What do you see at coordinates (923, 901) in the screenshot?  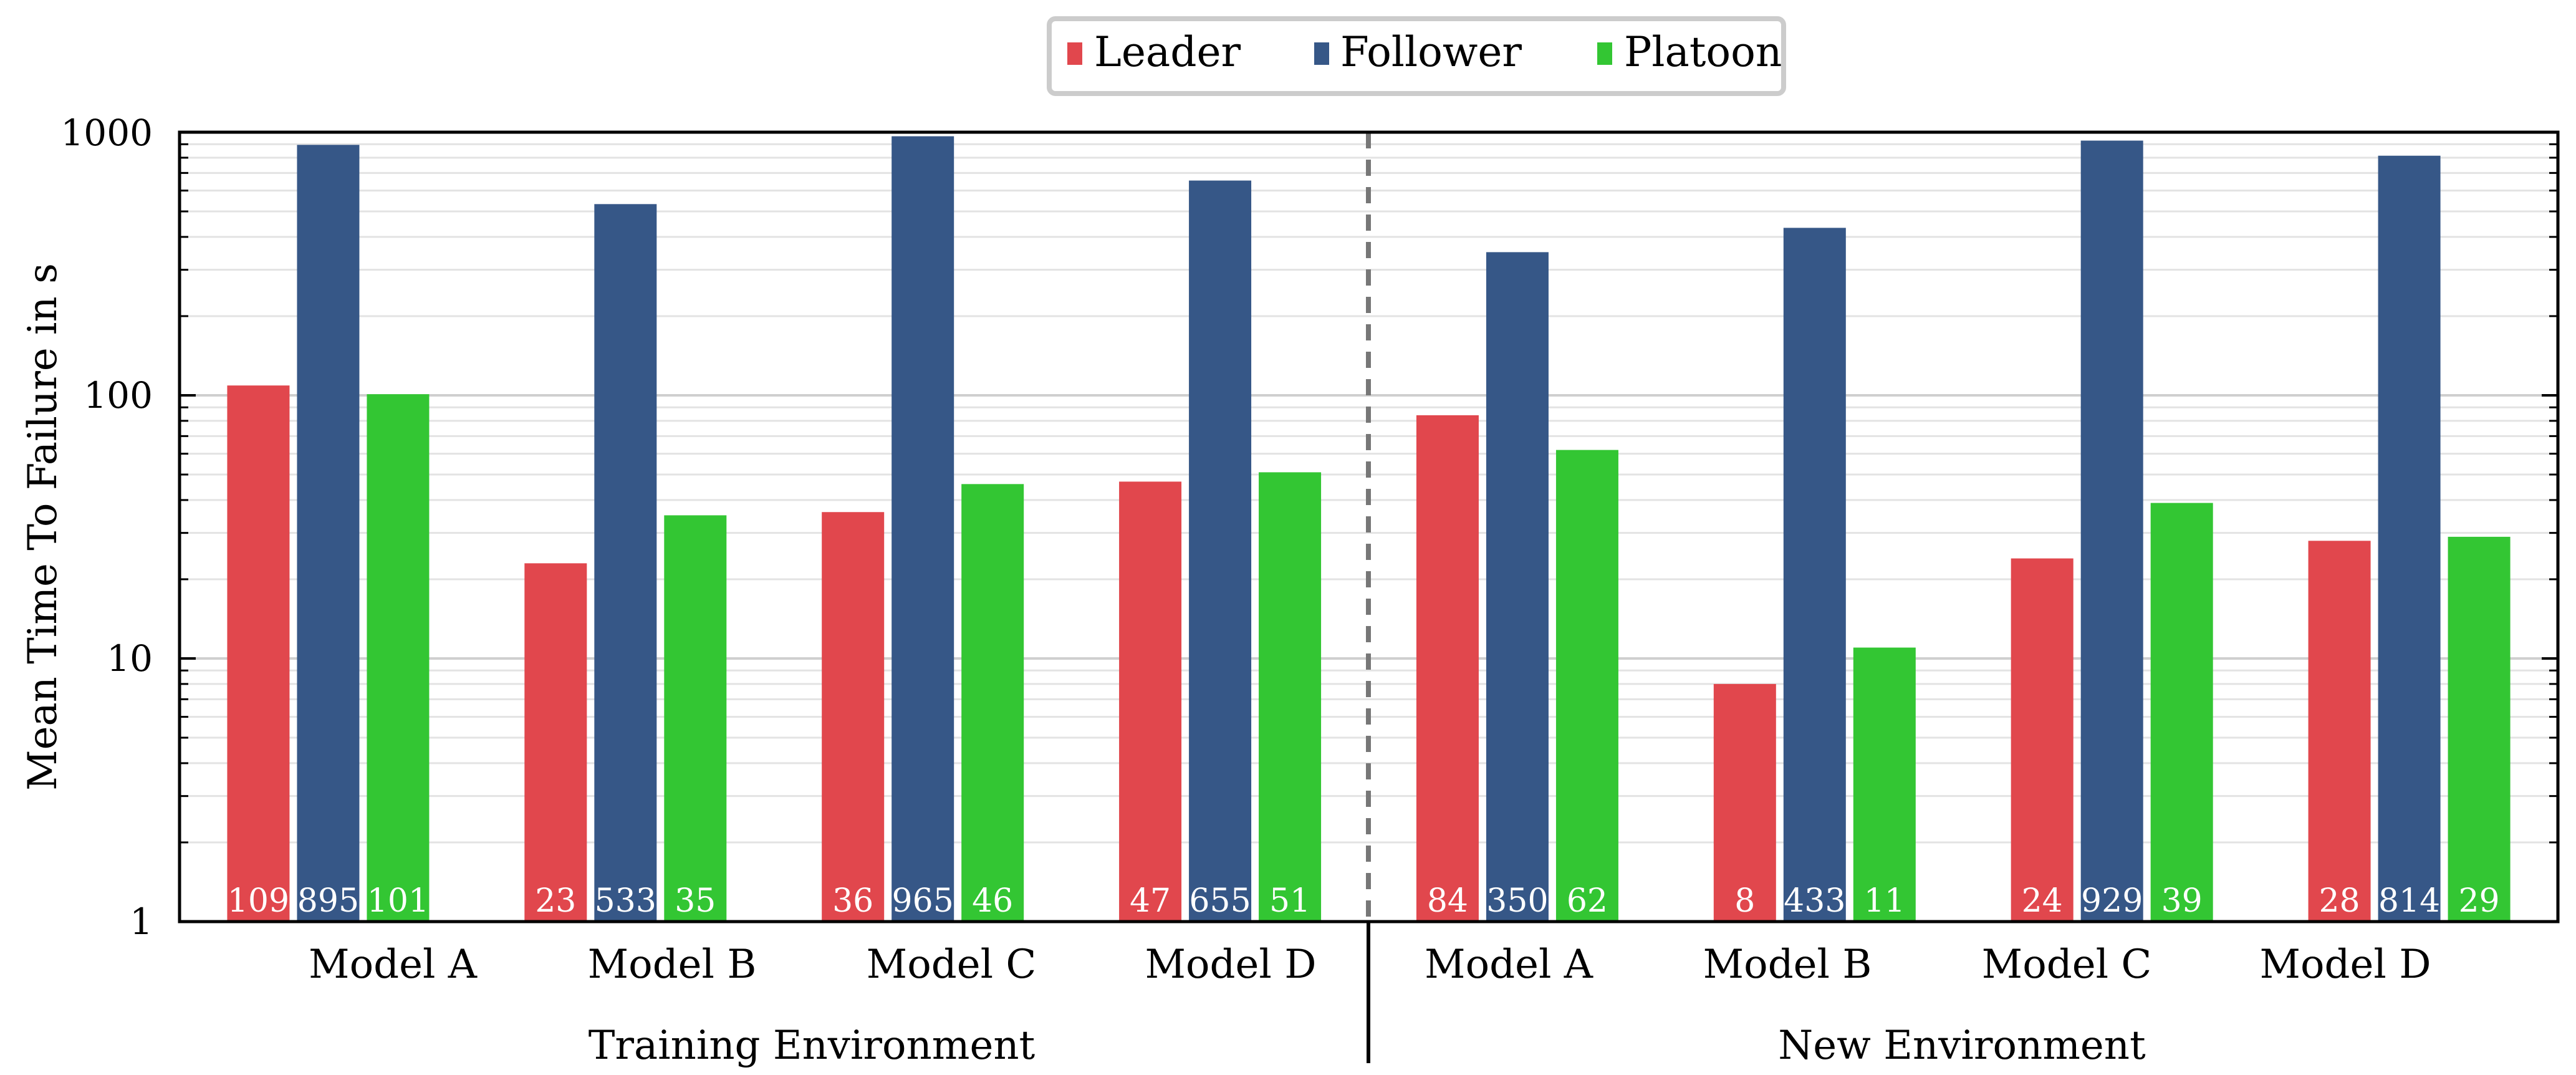 I see `bar-value-label-follower: 965` at bounding box center [923, 901].